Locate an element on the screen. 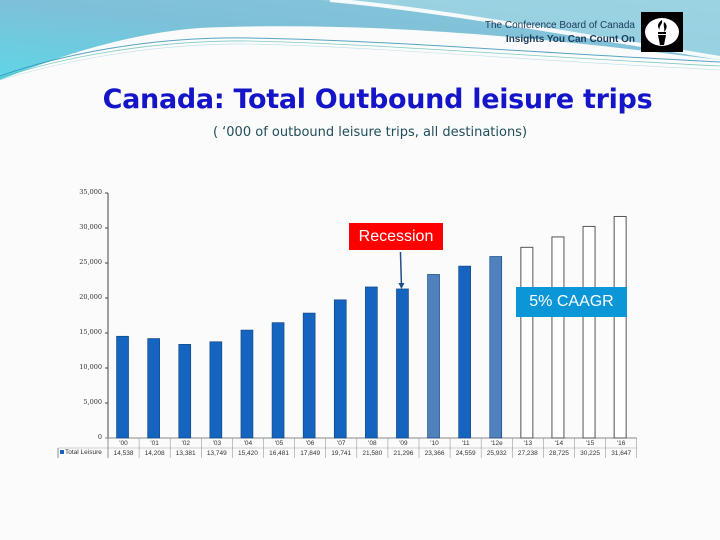 The width and height of the screenshot is (720, 540). org-name: The Conference Board of Canada is located at coordinates (559, 25).